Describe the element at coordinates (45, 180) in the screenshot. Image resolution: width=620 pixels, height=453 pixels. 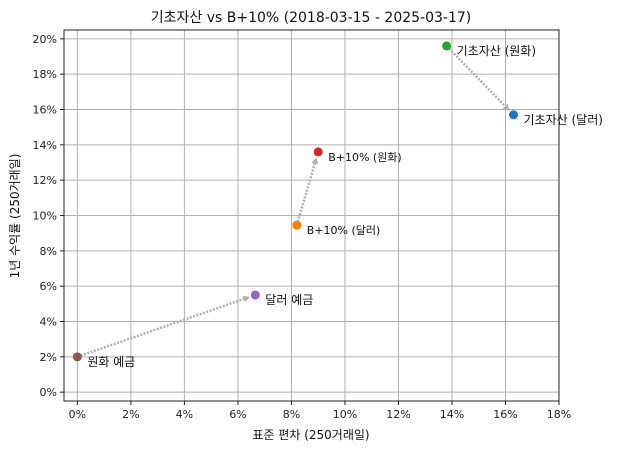
I see `y-tick-label: 12%` at that location.